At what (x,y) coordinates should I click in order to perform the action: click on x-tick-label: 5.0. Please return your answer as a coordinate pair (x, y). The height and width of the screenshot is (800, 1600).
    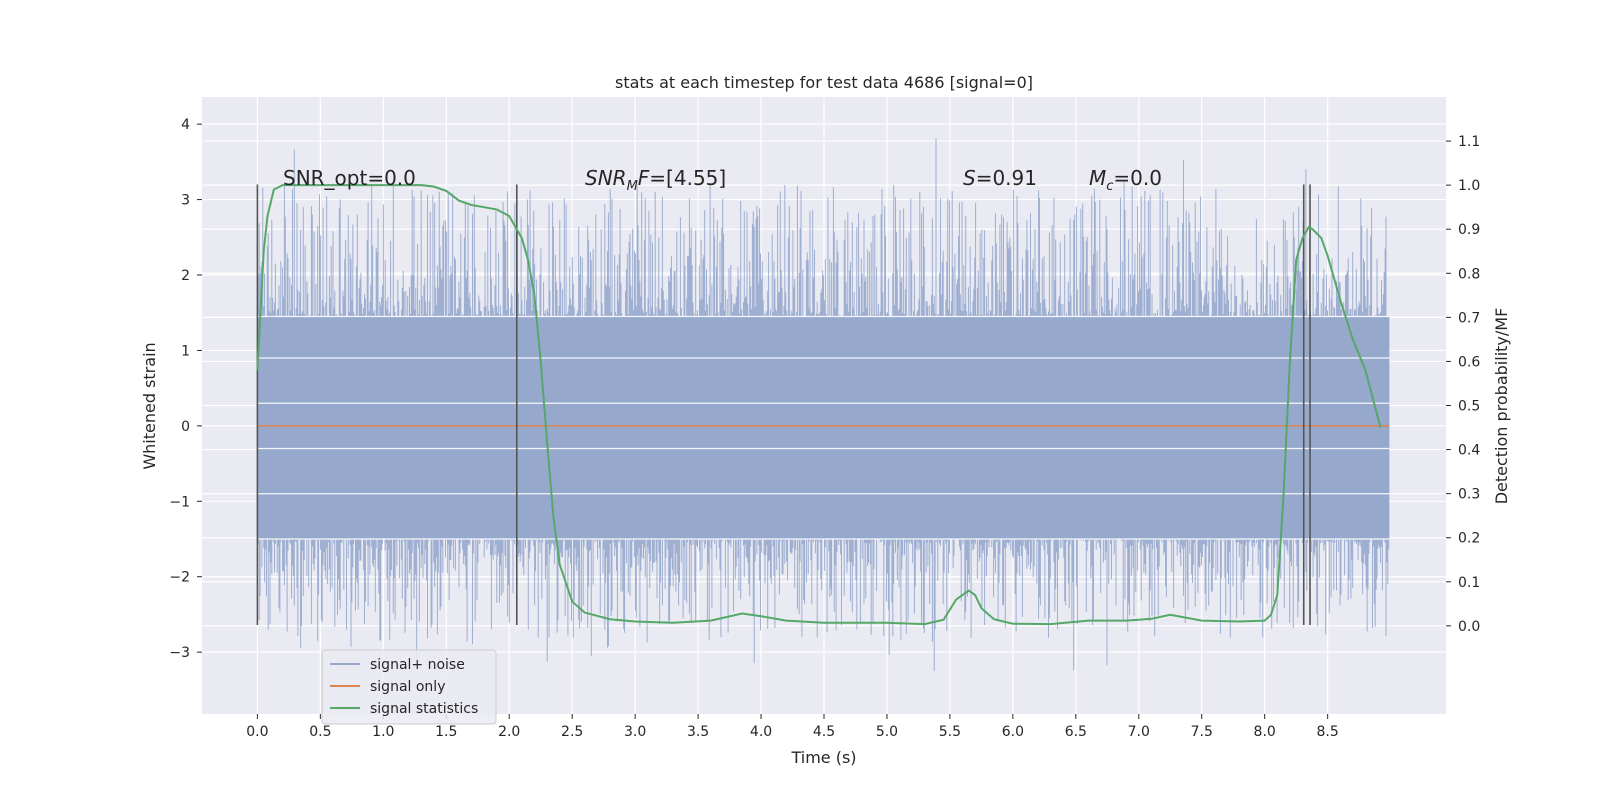
    Looking at the image, I should click on (887, 732).